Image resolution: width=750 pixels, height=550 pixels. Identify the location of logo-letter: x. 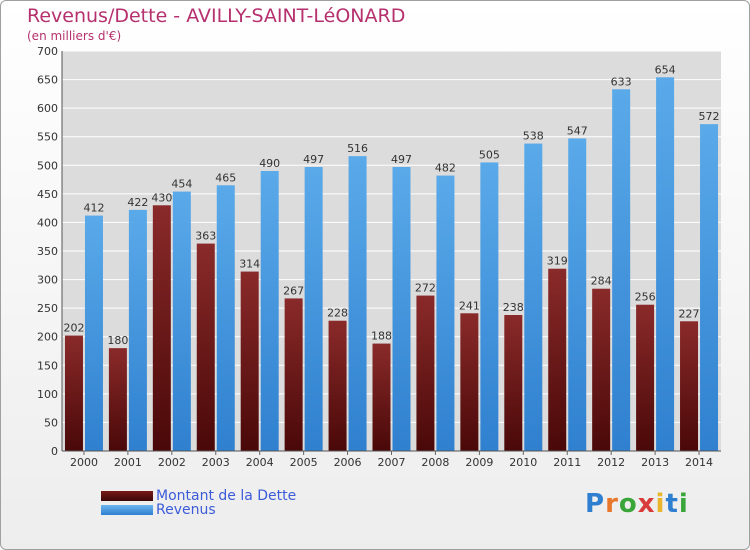
(646, 504).